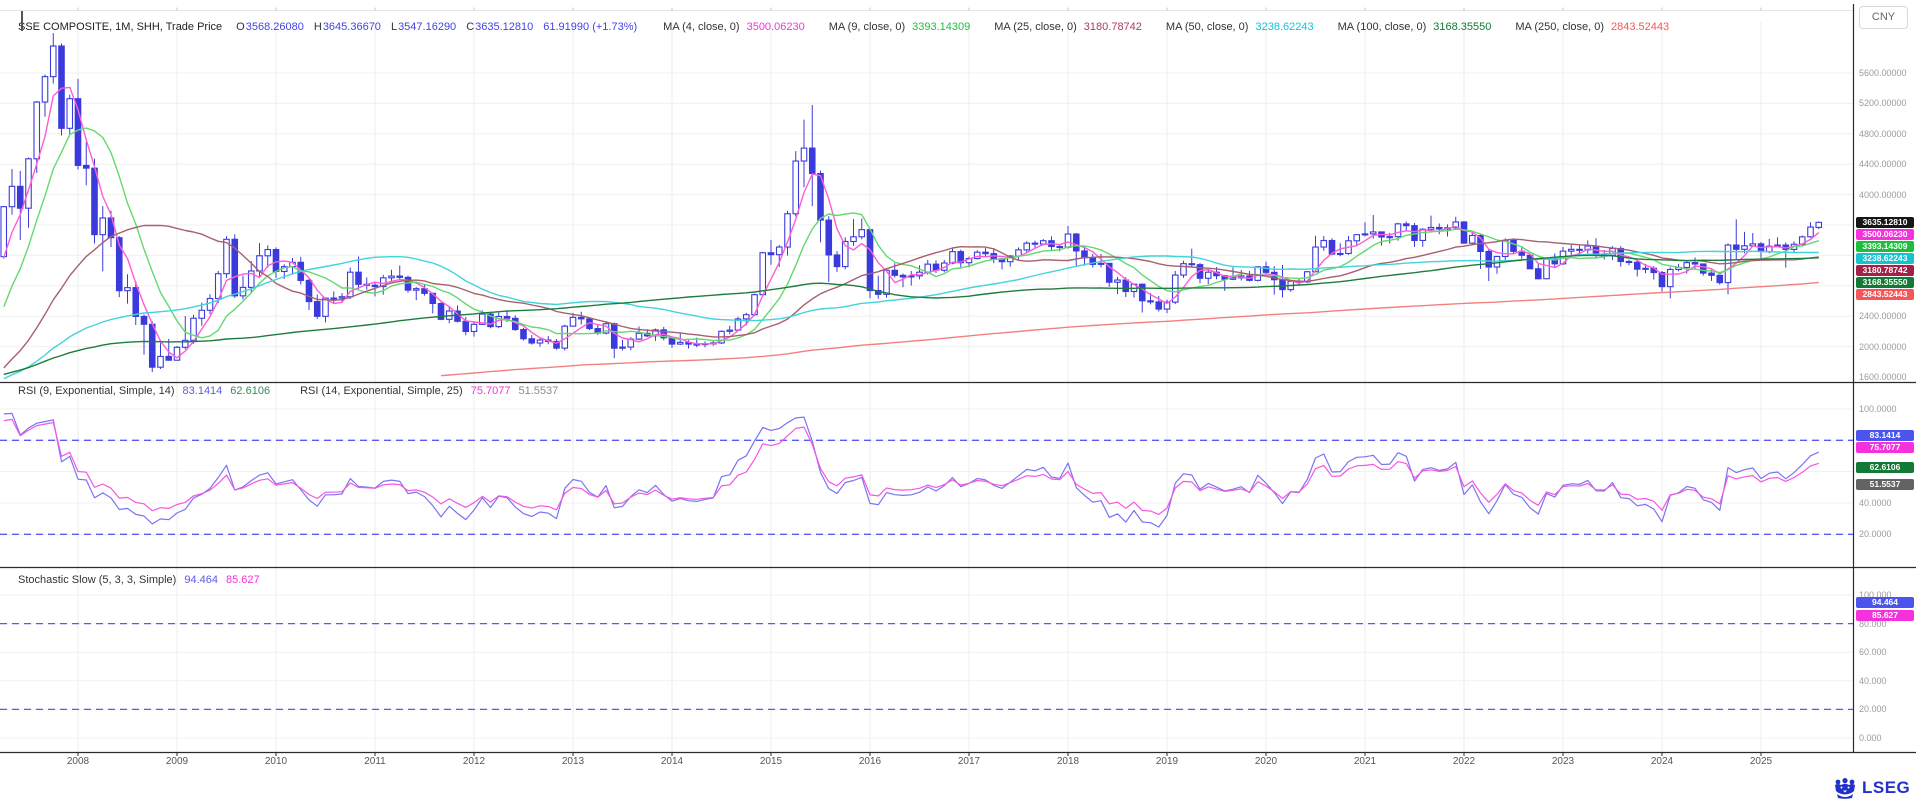  Describe the element at coordinates (201, 580) in the screenshot. I see `stoch-k-value: 94.464` at that location.